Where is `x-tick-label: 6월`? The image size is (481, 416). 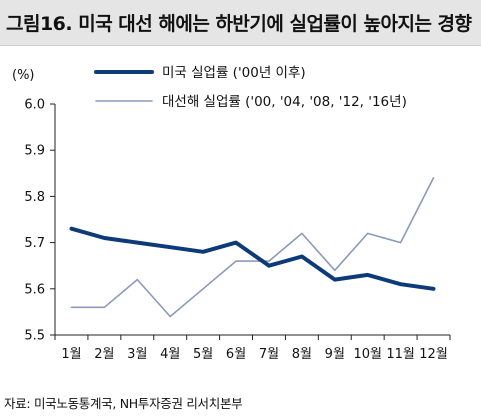
x-tick-label: 6월 is located at coordinates (236, 354).